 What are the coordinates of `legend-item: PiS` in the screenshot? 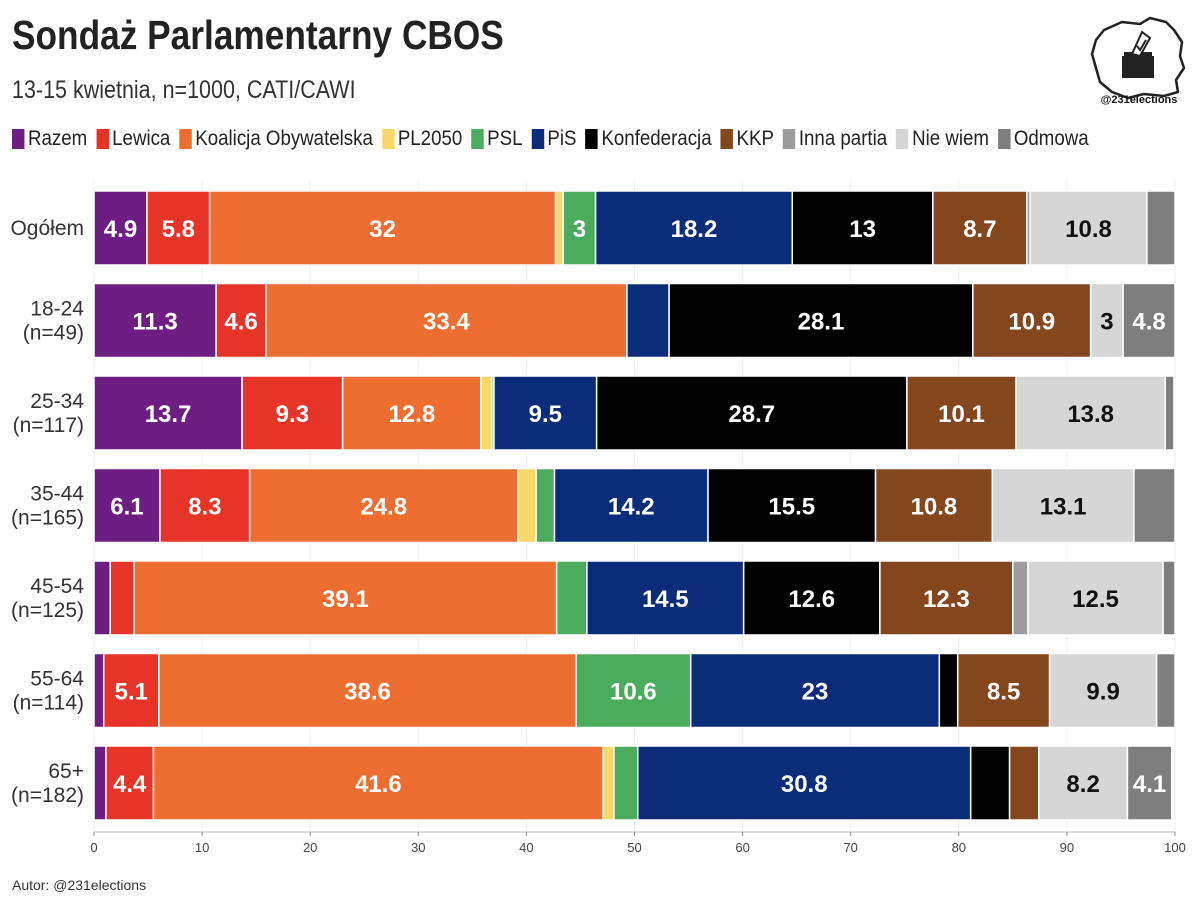 It's located at (554, 139).